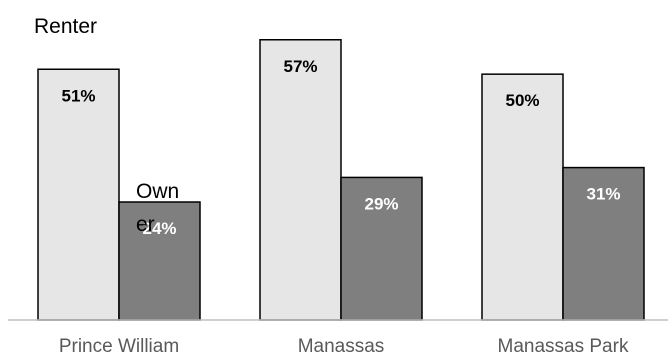  What do you see at coordinates (603, 194) in the screenshot?
I see `data-label-owner-3: 31%` at bounding box center [603, 194].